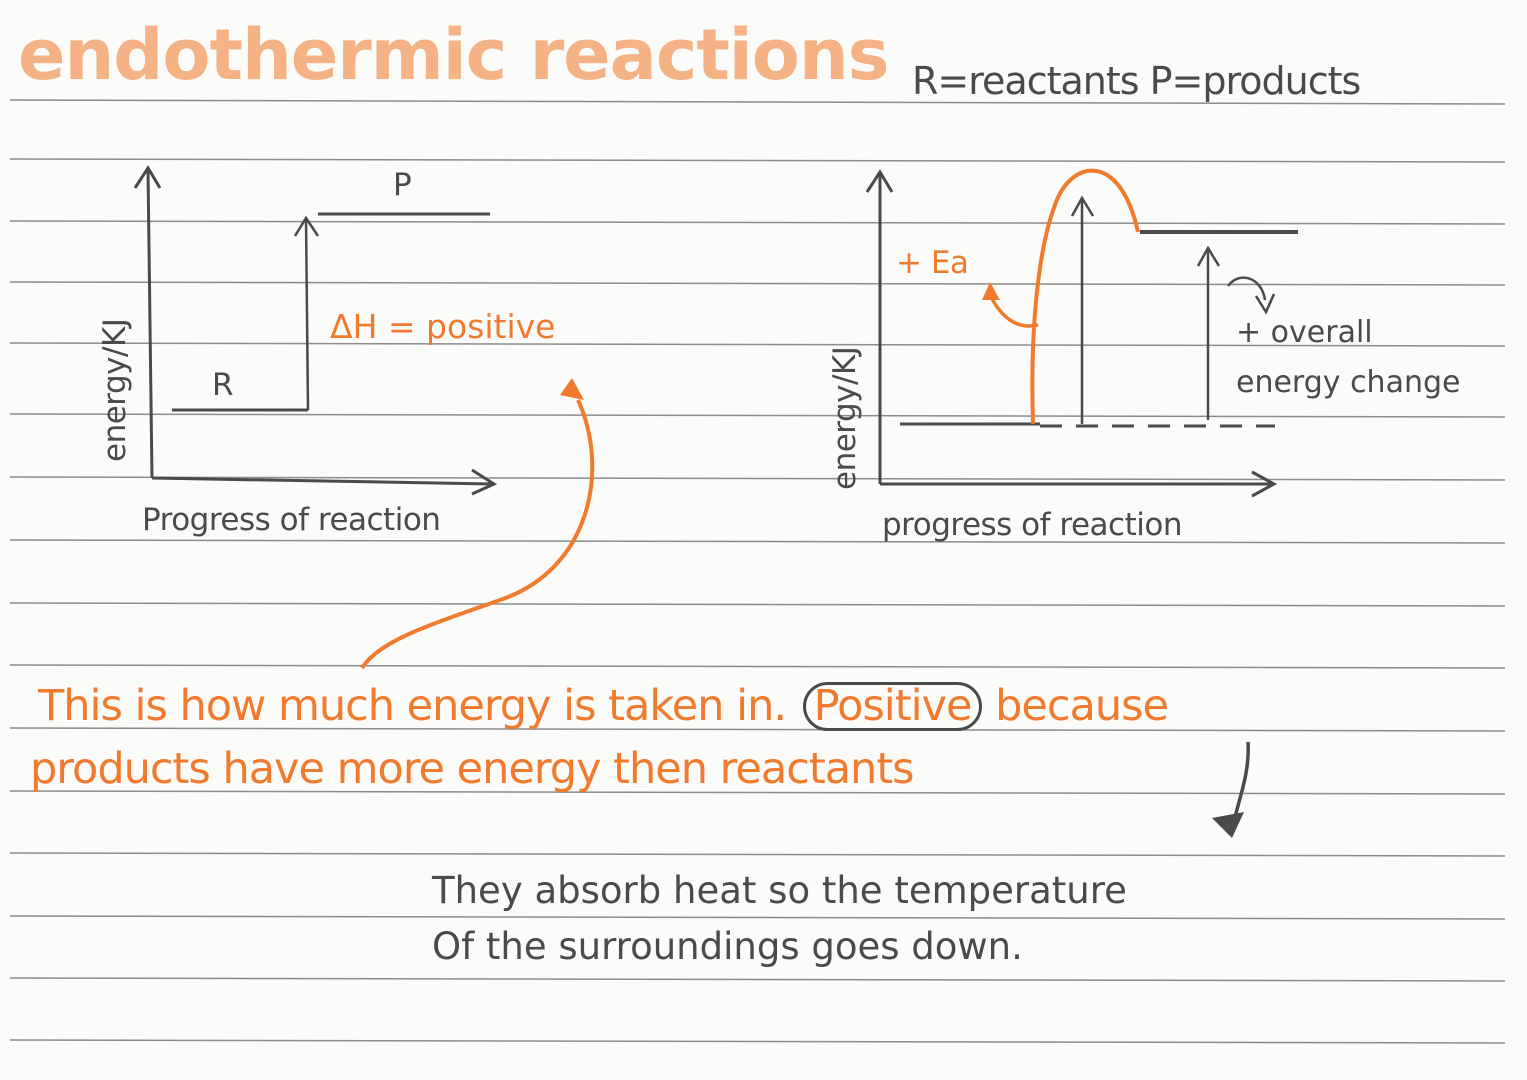  Describe the element at coordinates (223, 385) in the screenshot. I see `left-reactant-label: R` at that location.